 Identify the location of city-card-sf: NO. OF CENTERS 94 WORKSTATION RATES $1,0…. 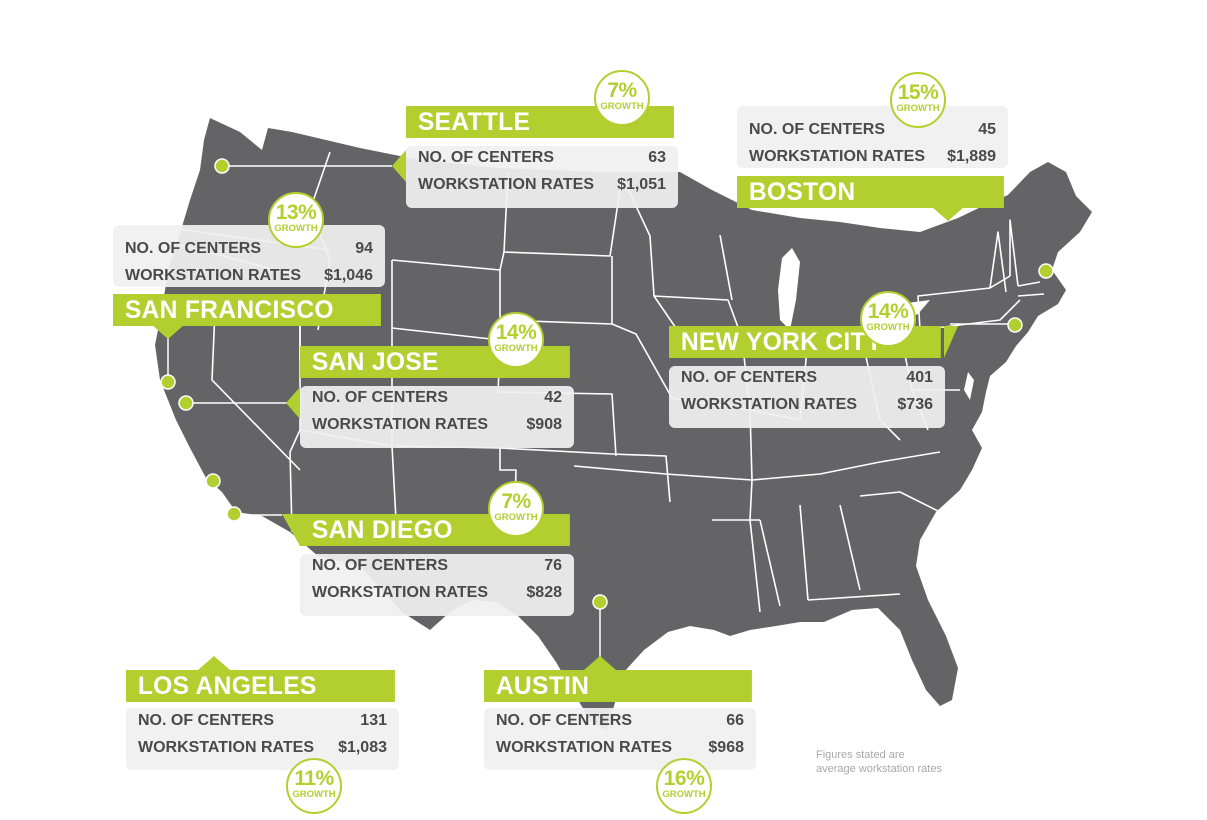
(249, 275).